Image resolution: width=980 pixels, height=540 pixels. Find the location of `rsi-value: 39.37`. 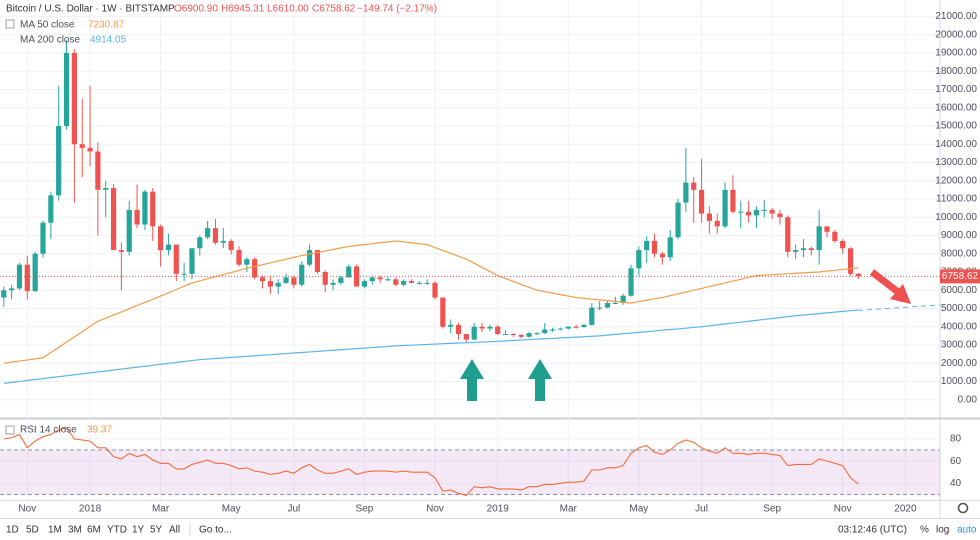

rsi-value: 39.37 is located at coordinates (99, 430).